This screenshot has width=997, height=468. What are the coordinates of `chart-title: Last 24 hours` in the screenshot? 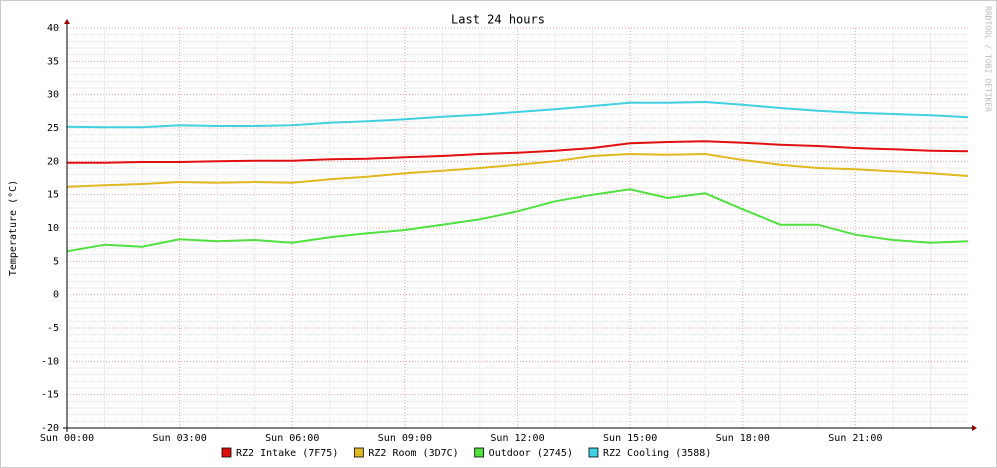 It's located at (498, 20).